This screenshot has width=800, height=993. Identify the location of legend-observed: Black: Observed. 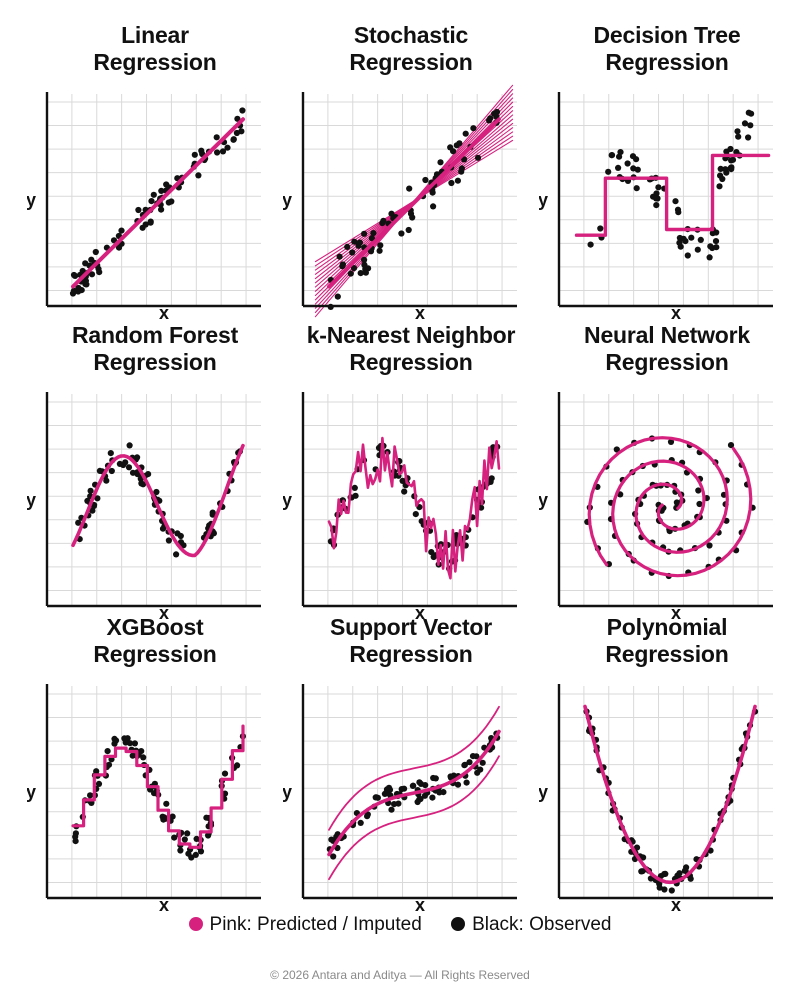
(531, 925).